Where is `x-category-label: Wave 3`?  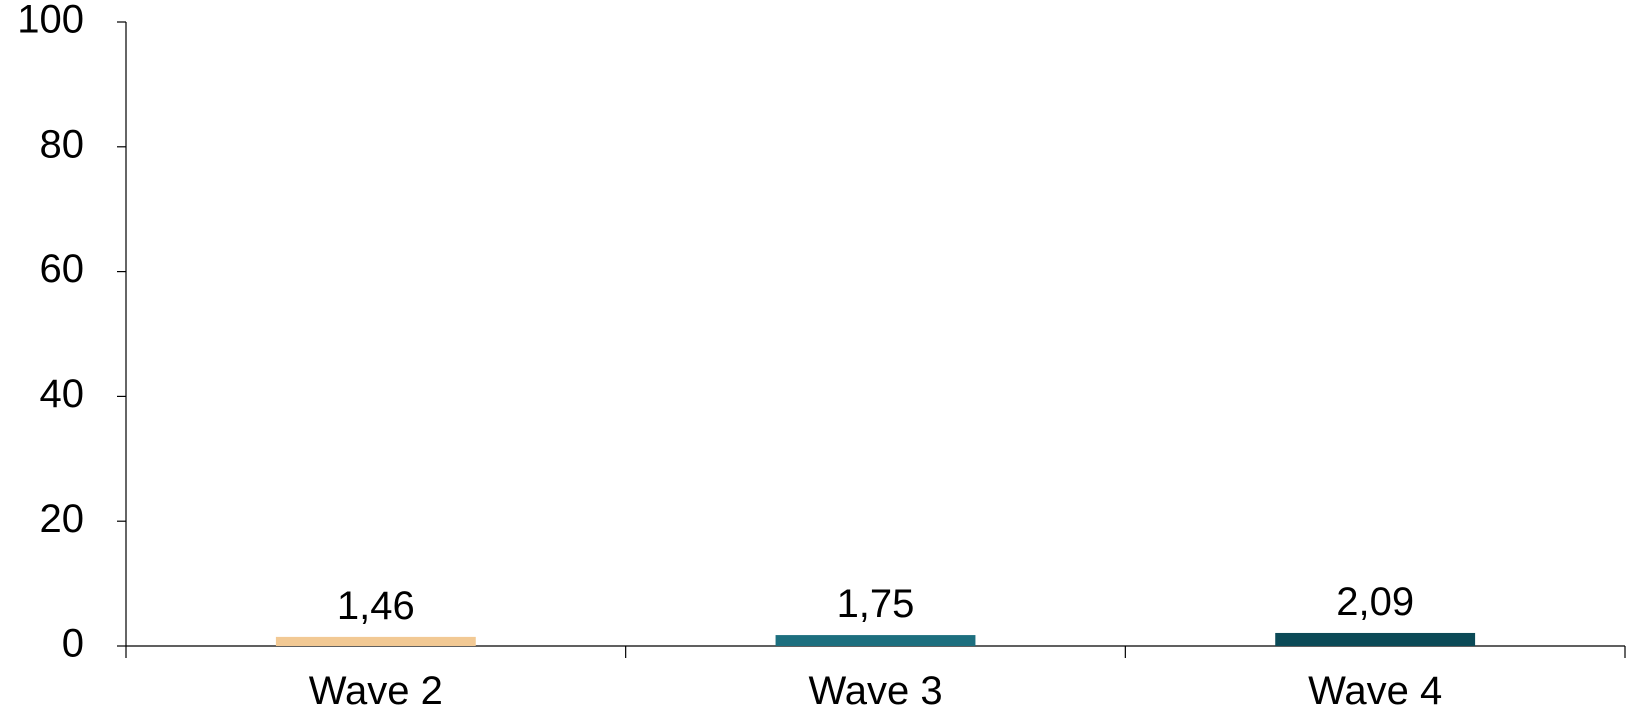
x-category-label: Wave 3 is located at coordinates (875, 691).